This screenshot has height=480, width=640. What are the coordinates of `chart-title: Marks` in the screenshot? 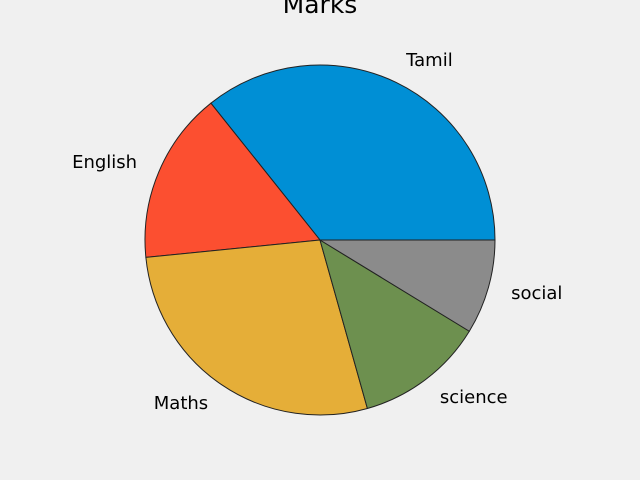 It's located at (320, 9).